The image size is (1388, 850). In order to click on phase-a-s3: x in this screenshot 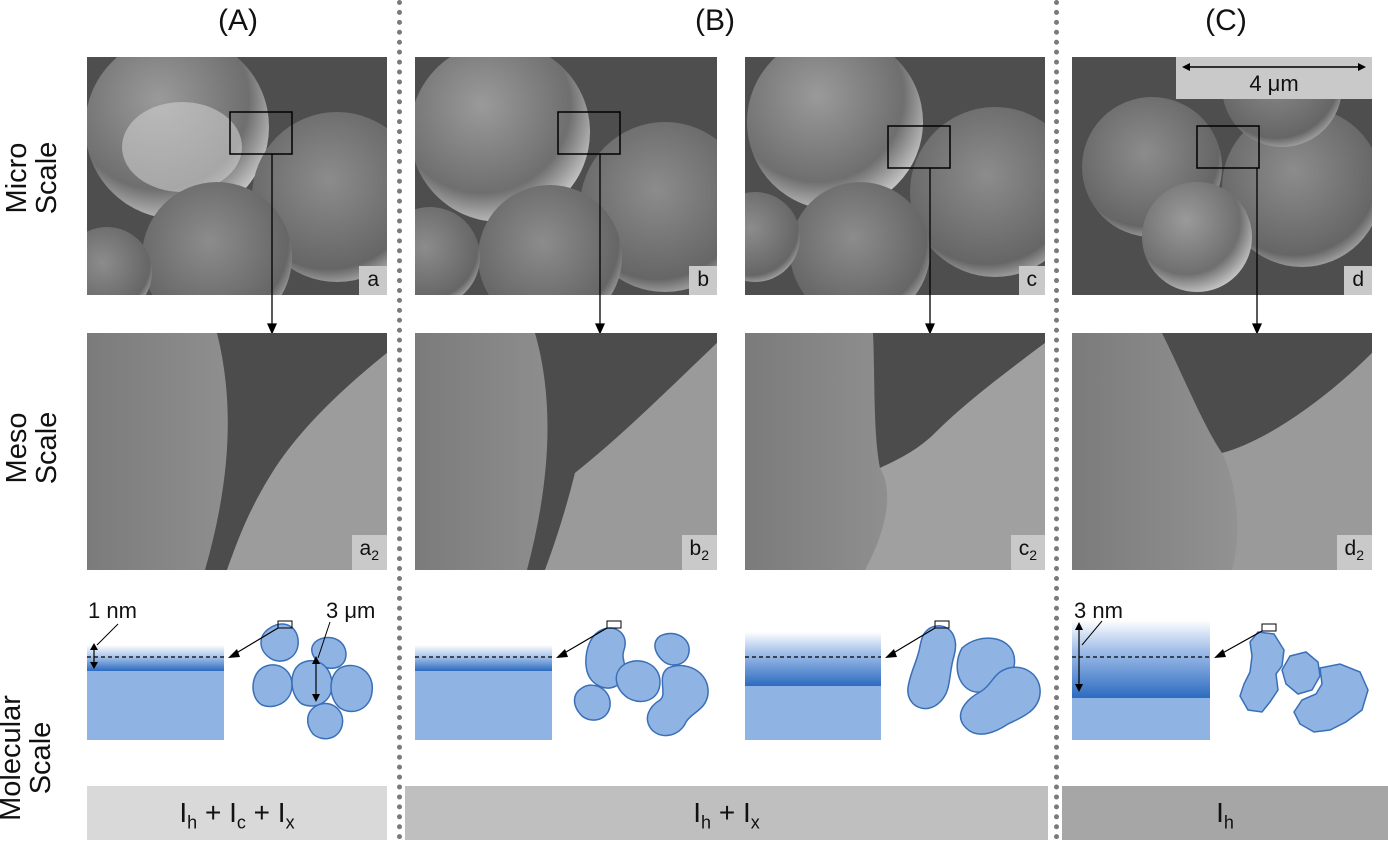, I will do `click(290, 822)`.